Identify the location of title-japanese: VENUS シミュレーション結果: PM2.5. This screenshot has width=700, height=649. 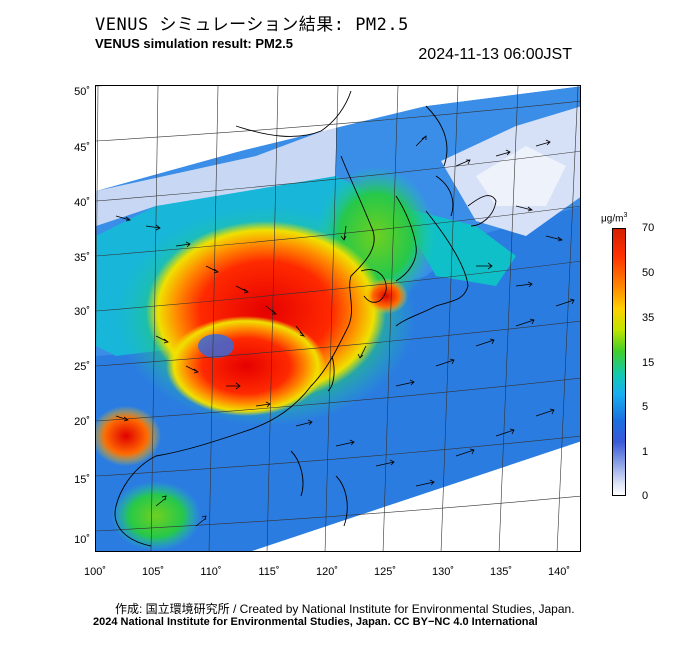
(252, 25).